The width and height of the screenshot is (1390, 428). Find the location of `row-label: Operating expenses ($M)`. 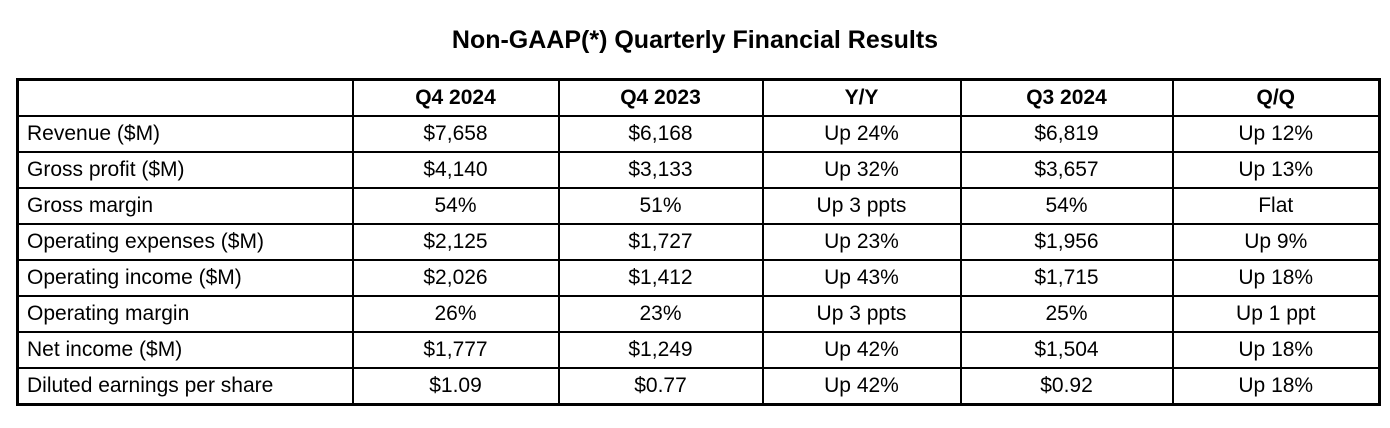

row-label: Operating expenses ($M) is located at coordinates (185, 242).